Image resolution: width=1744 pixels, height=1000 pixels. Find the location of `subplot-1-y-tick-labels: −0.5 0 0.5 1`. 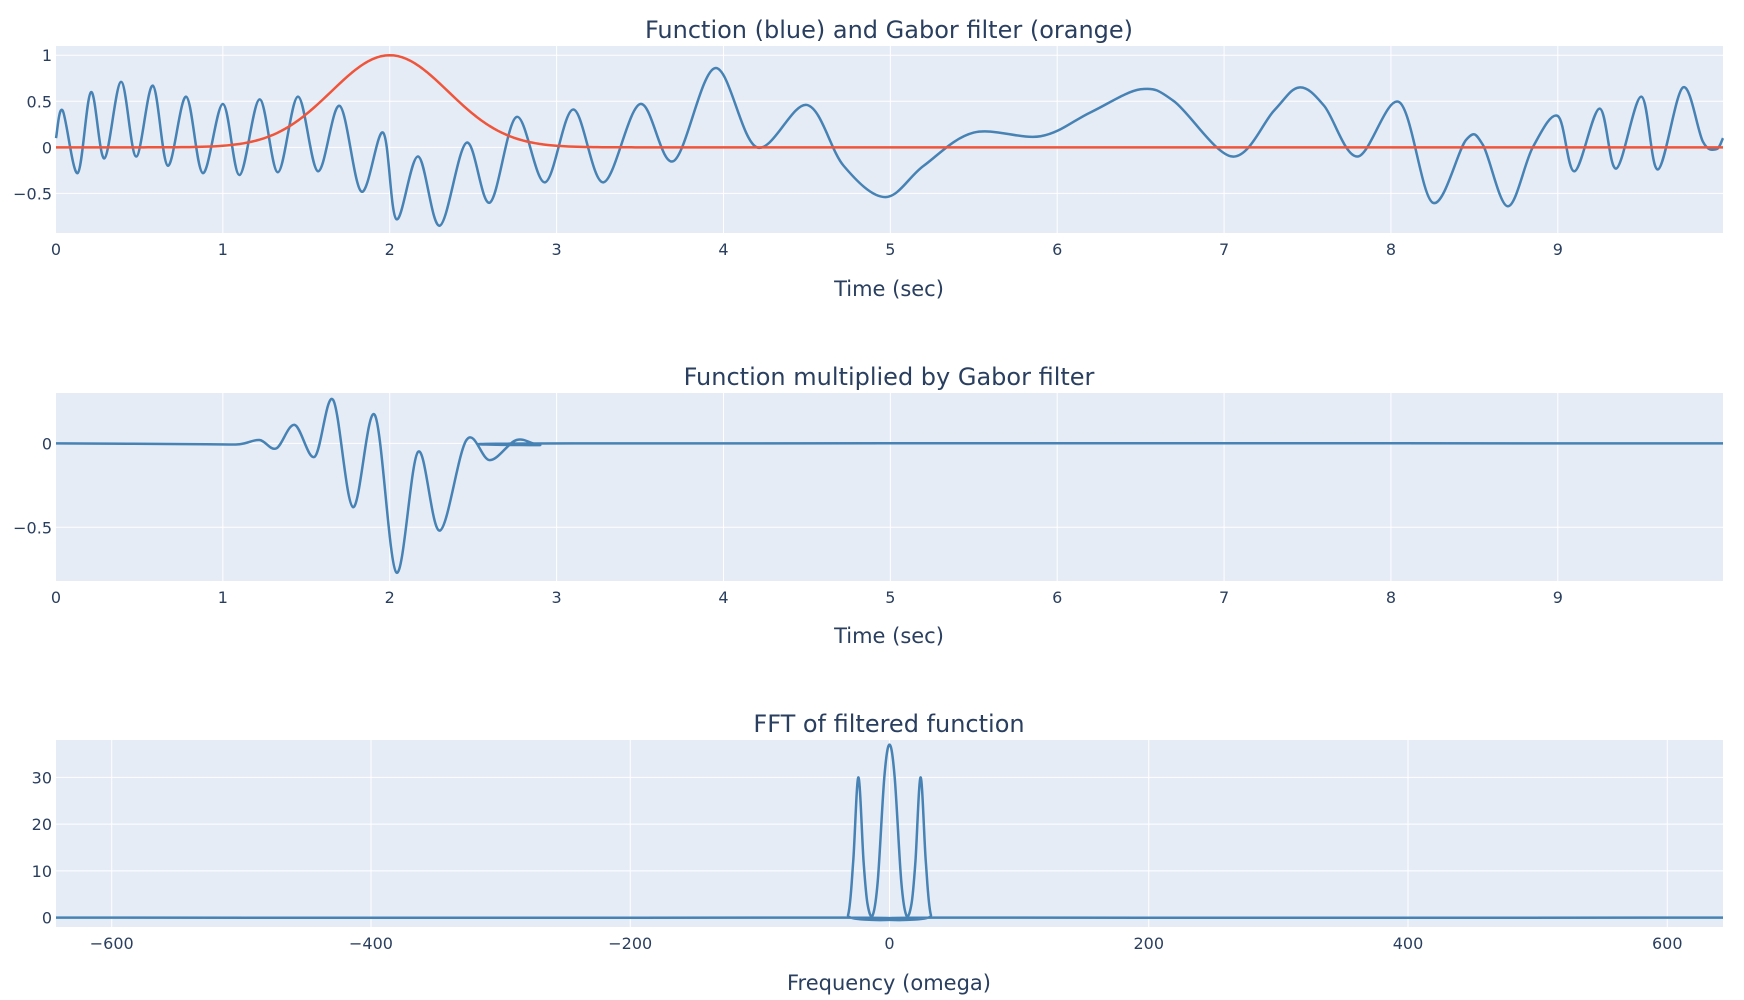

subplot-1-y-tick-labels: −0.5 0 0.5 1 is located at coordinates (32, 124).